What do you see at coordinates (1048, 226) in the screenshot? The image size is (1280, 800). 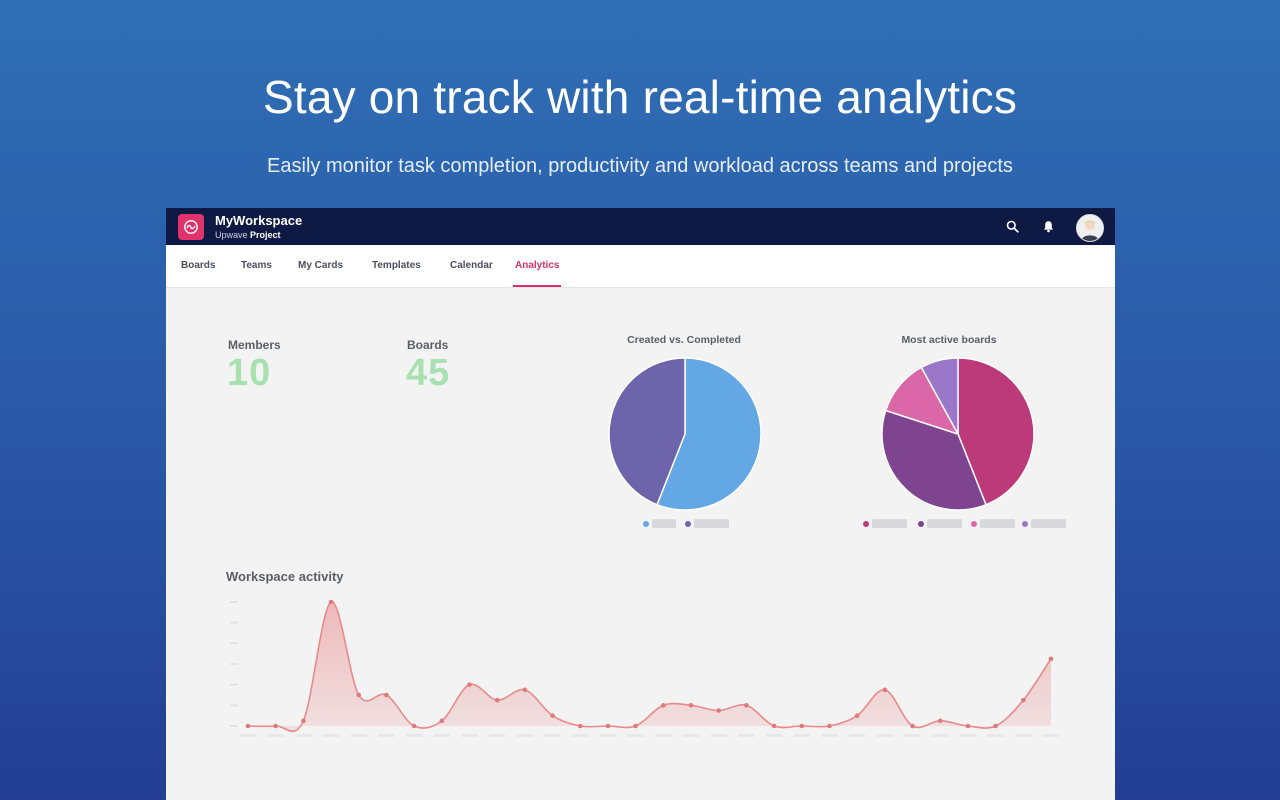 I see `bell-icon` at bounding box center [1048, 226].